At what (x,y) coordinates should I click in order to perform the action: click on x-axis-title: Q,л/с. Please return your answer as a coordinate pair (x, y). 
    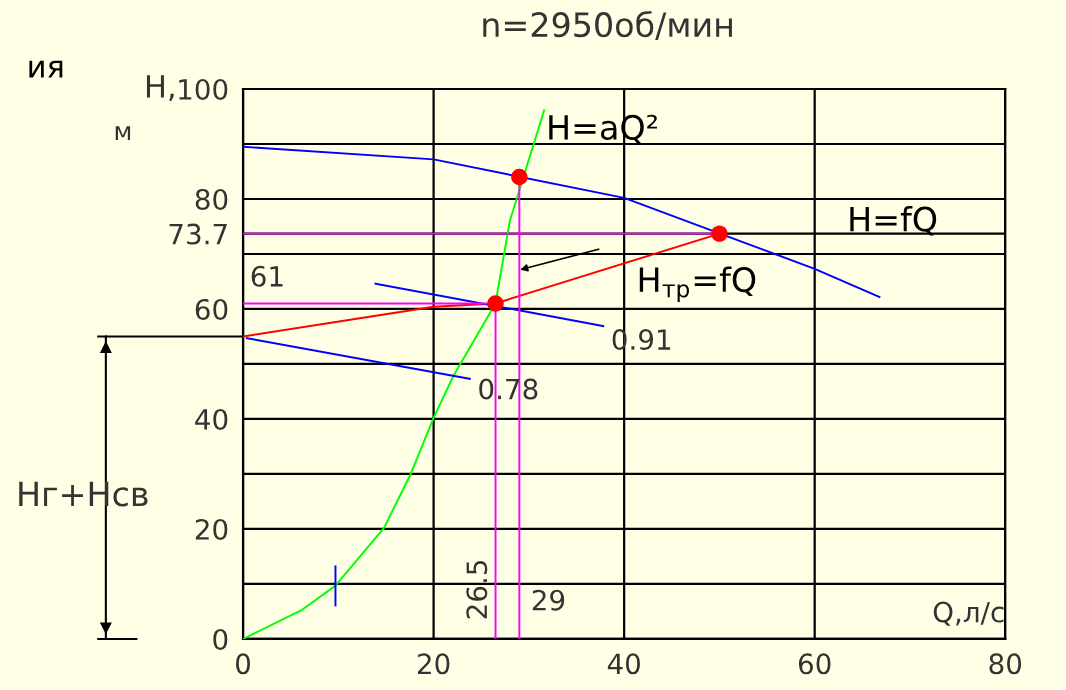
    Looking at the image, I should click on (968, 613).